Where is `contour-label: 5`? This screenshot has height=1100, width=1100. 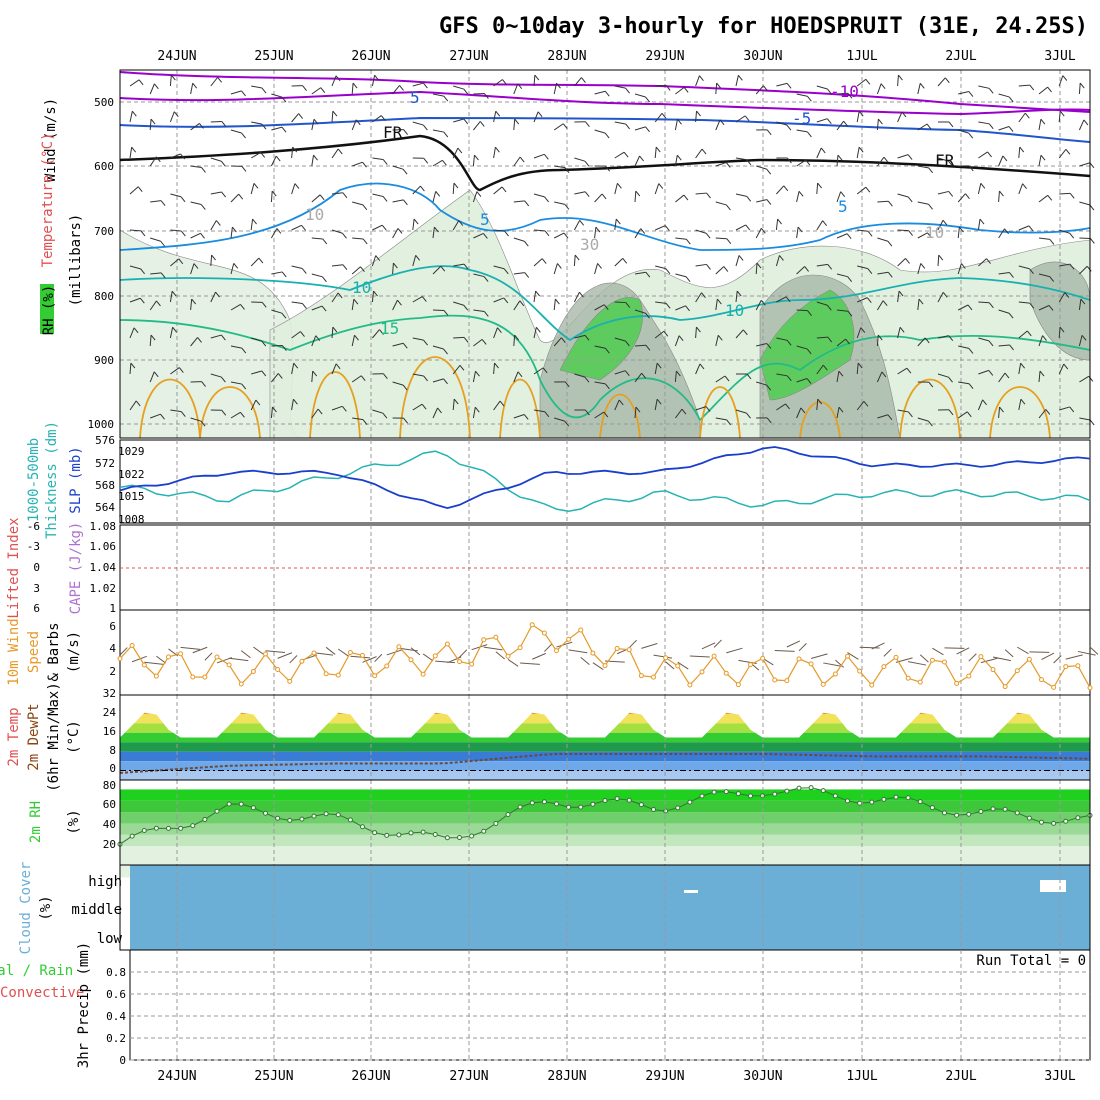 contour-label: 5 is located at coordinates (843, 206).